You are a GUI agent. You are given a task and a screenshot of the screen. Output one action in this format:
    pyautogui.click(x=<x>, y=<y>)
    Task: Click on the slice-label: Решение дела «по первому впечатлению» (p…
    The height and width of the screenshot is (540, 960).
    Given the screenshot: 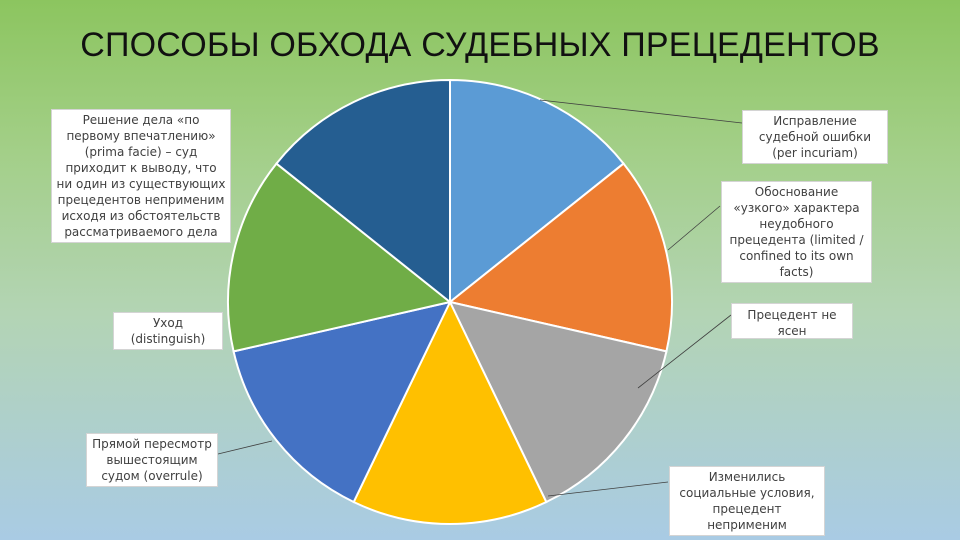 What is the action you would take?
    pyautogui.click(x=141, y=176)
    